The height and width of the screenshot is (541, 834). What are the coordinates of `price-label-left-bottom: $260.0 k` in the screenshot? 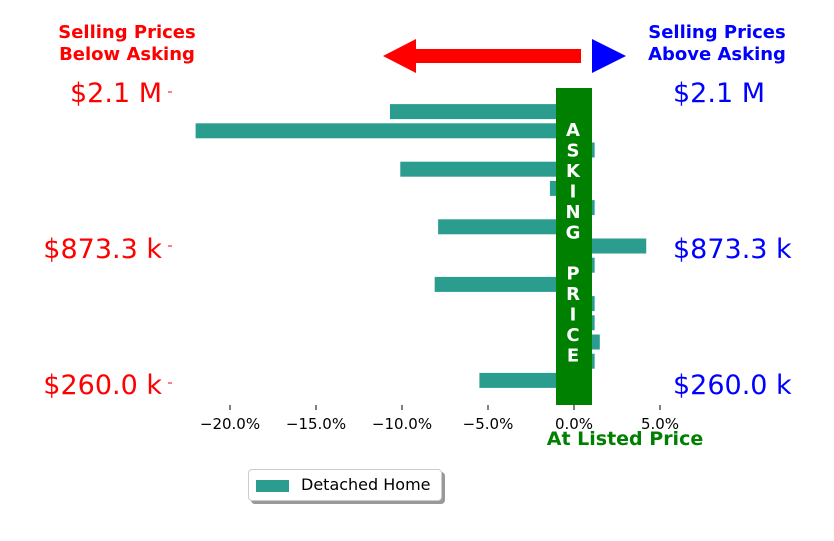 It's located at (102, 385).